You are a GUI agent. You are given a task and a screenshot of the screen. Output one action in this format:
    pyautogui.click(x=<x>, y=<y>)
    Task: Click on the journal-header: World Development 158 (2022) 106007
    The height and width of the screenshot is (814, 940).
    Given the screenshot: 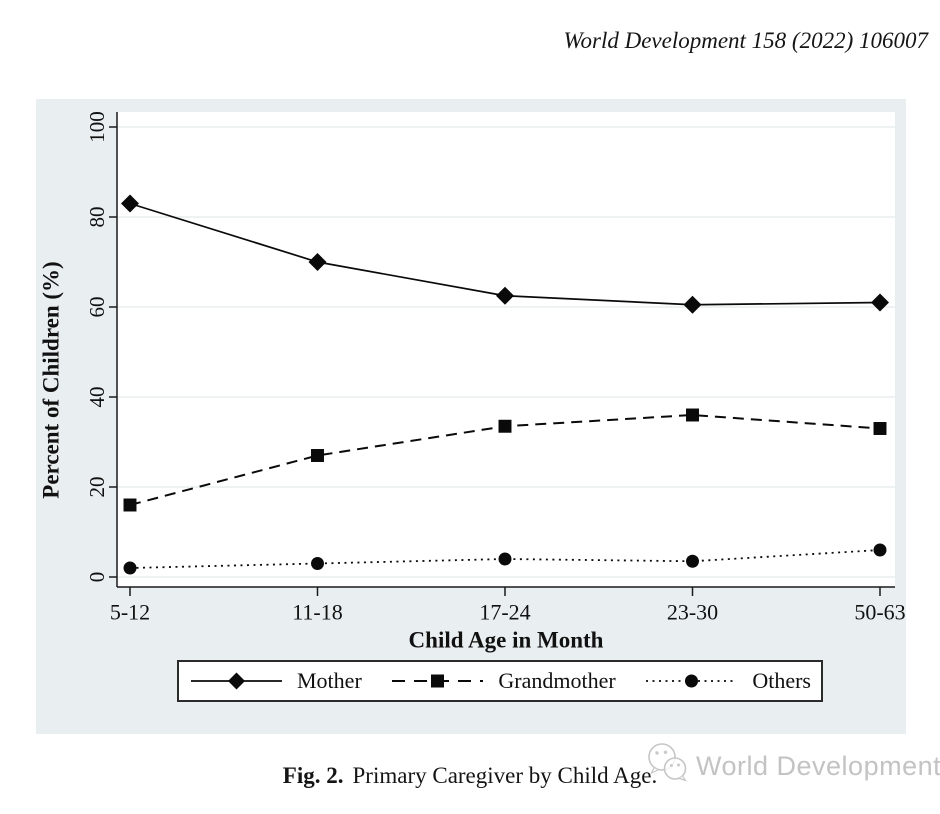 What is the action you would take?
    pyautogui.click(x=745, y=40)
    